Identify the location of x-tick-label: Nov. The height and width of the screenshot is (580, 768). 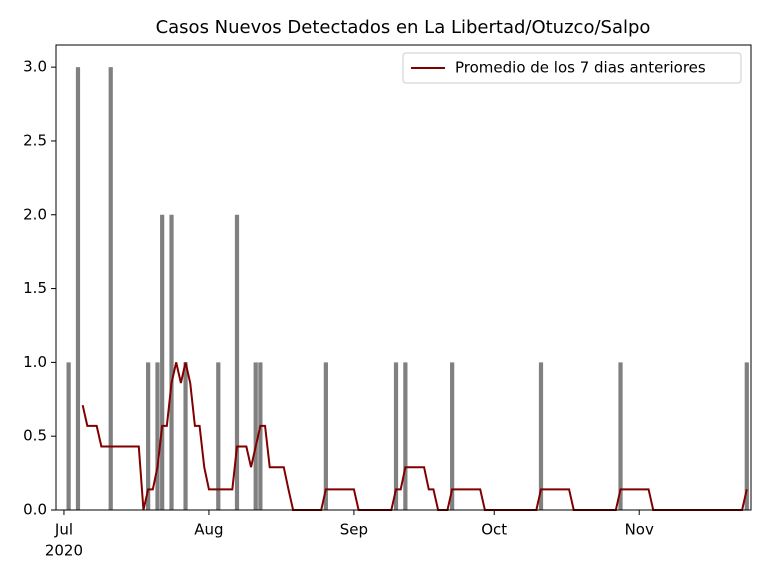
(639, 530).